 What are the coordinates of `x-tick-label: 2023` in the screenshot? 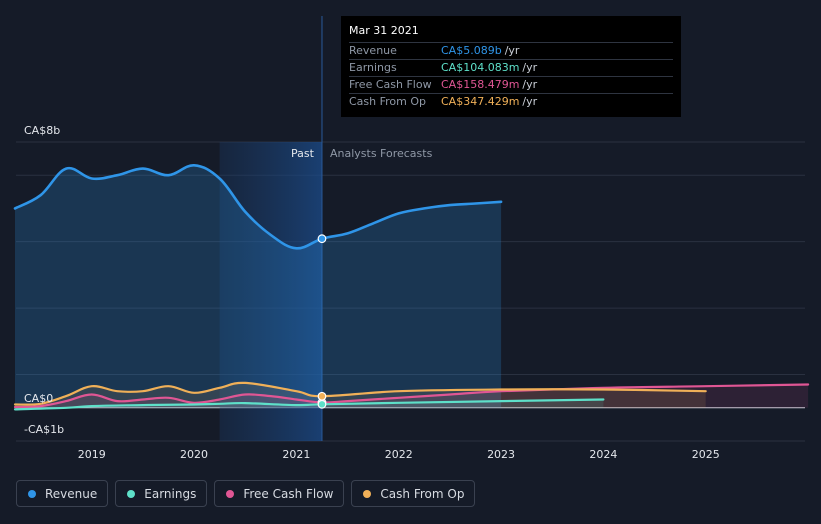 It's located at (501, 454).